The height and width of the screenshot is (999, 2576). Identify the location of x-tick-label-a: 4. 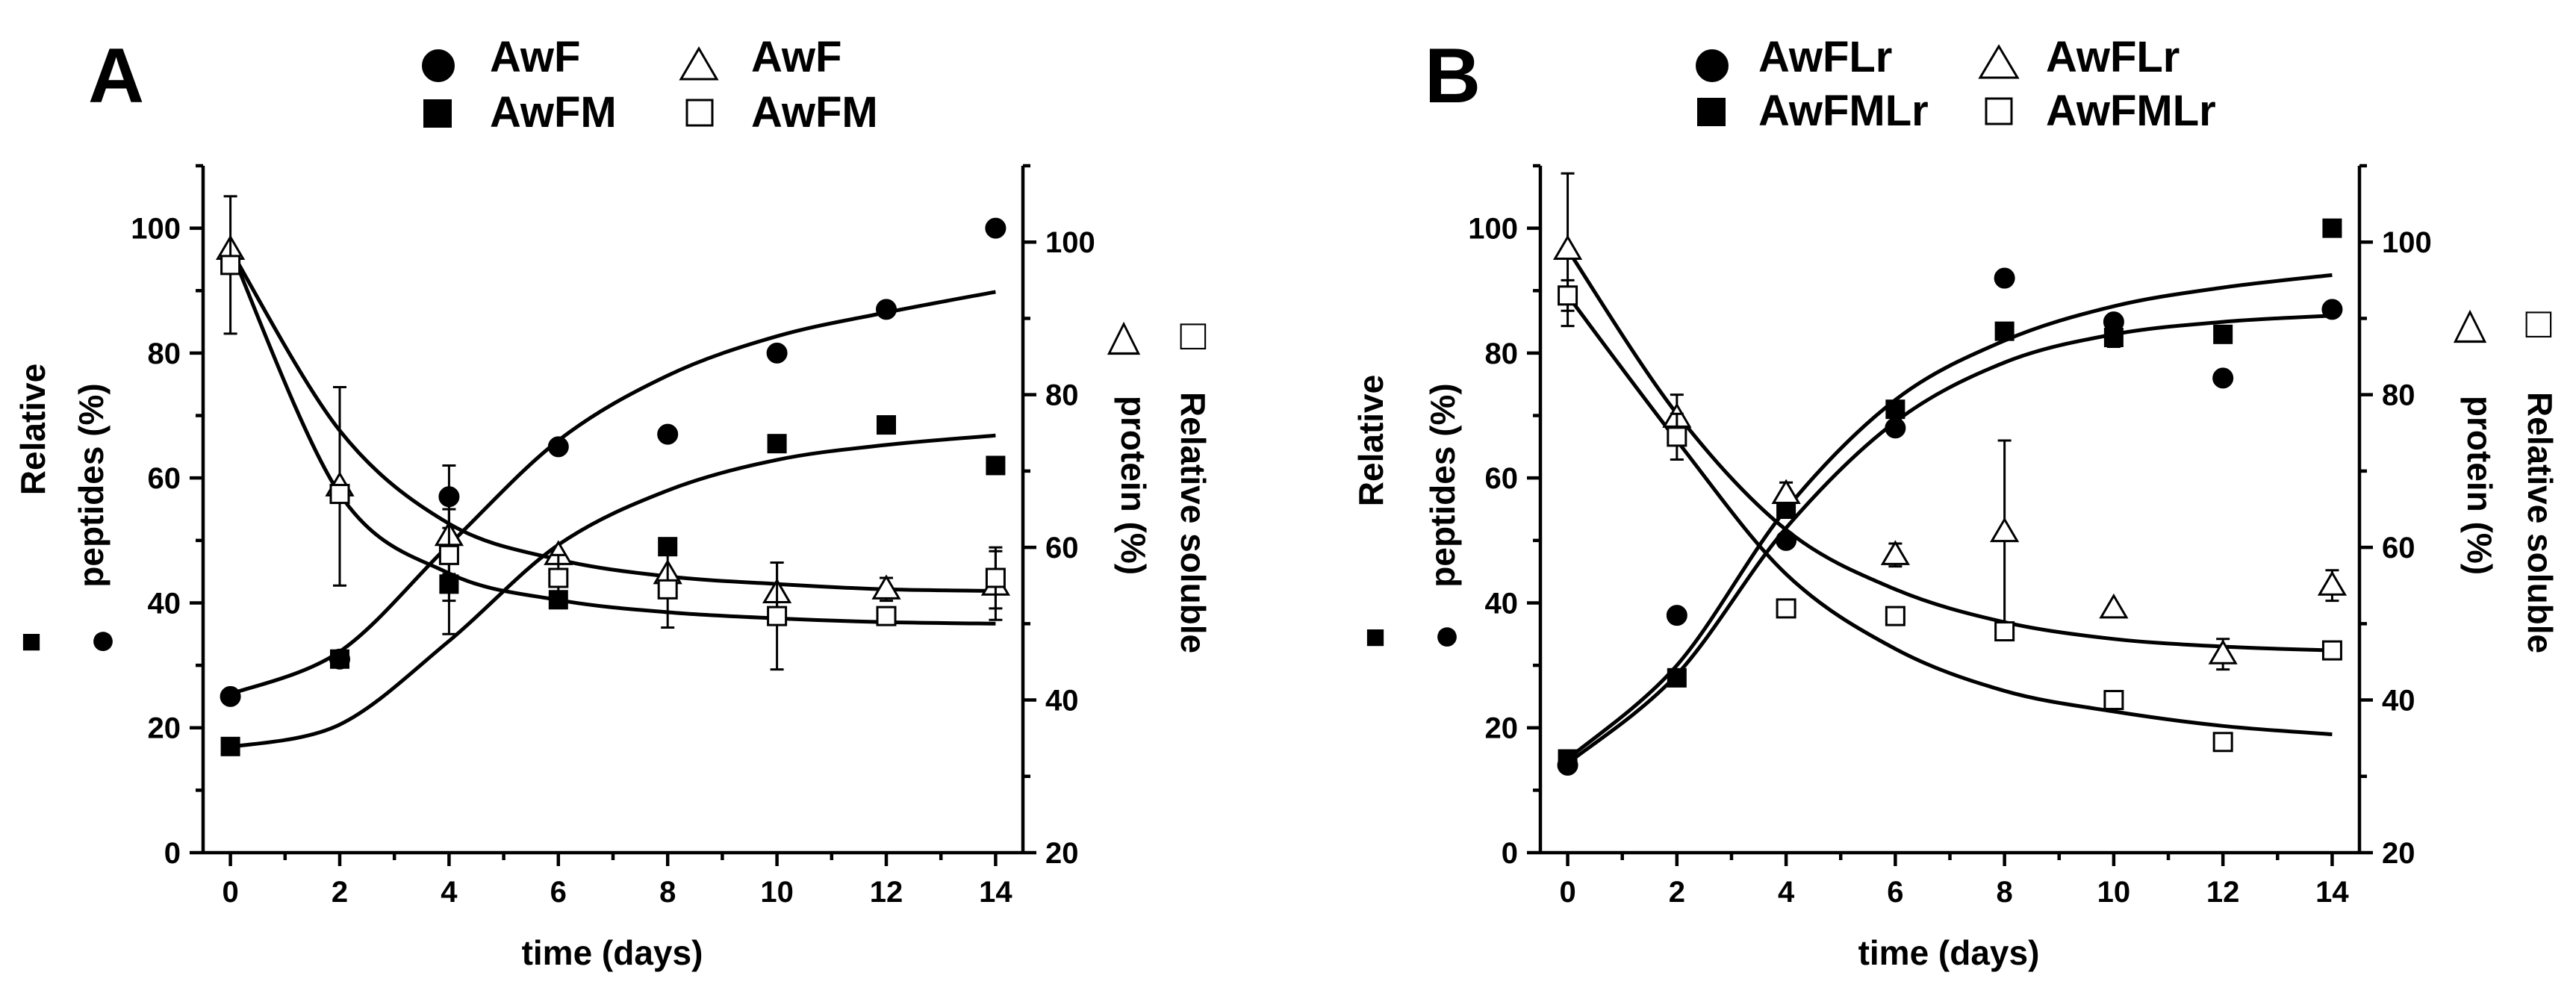
(449, 892).